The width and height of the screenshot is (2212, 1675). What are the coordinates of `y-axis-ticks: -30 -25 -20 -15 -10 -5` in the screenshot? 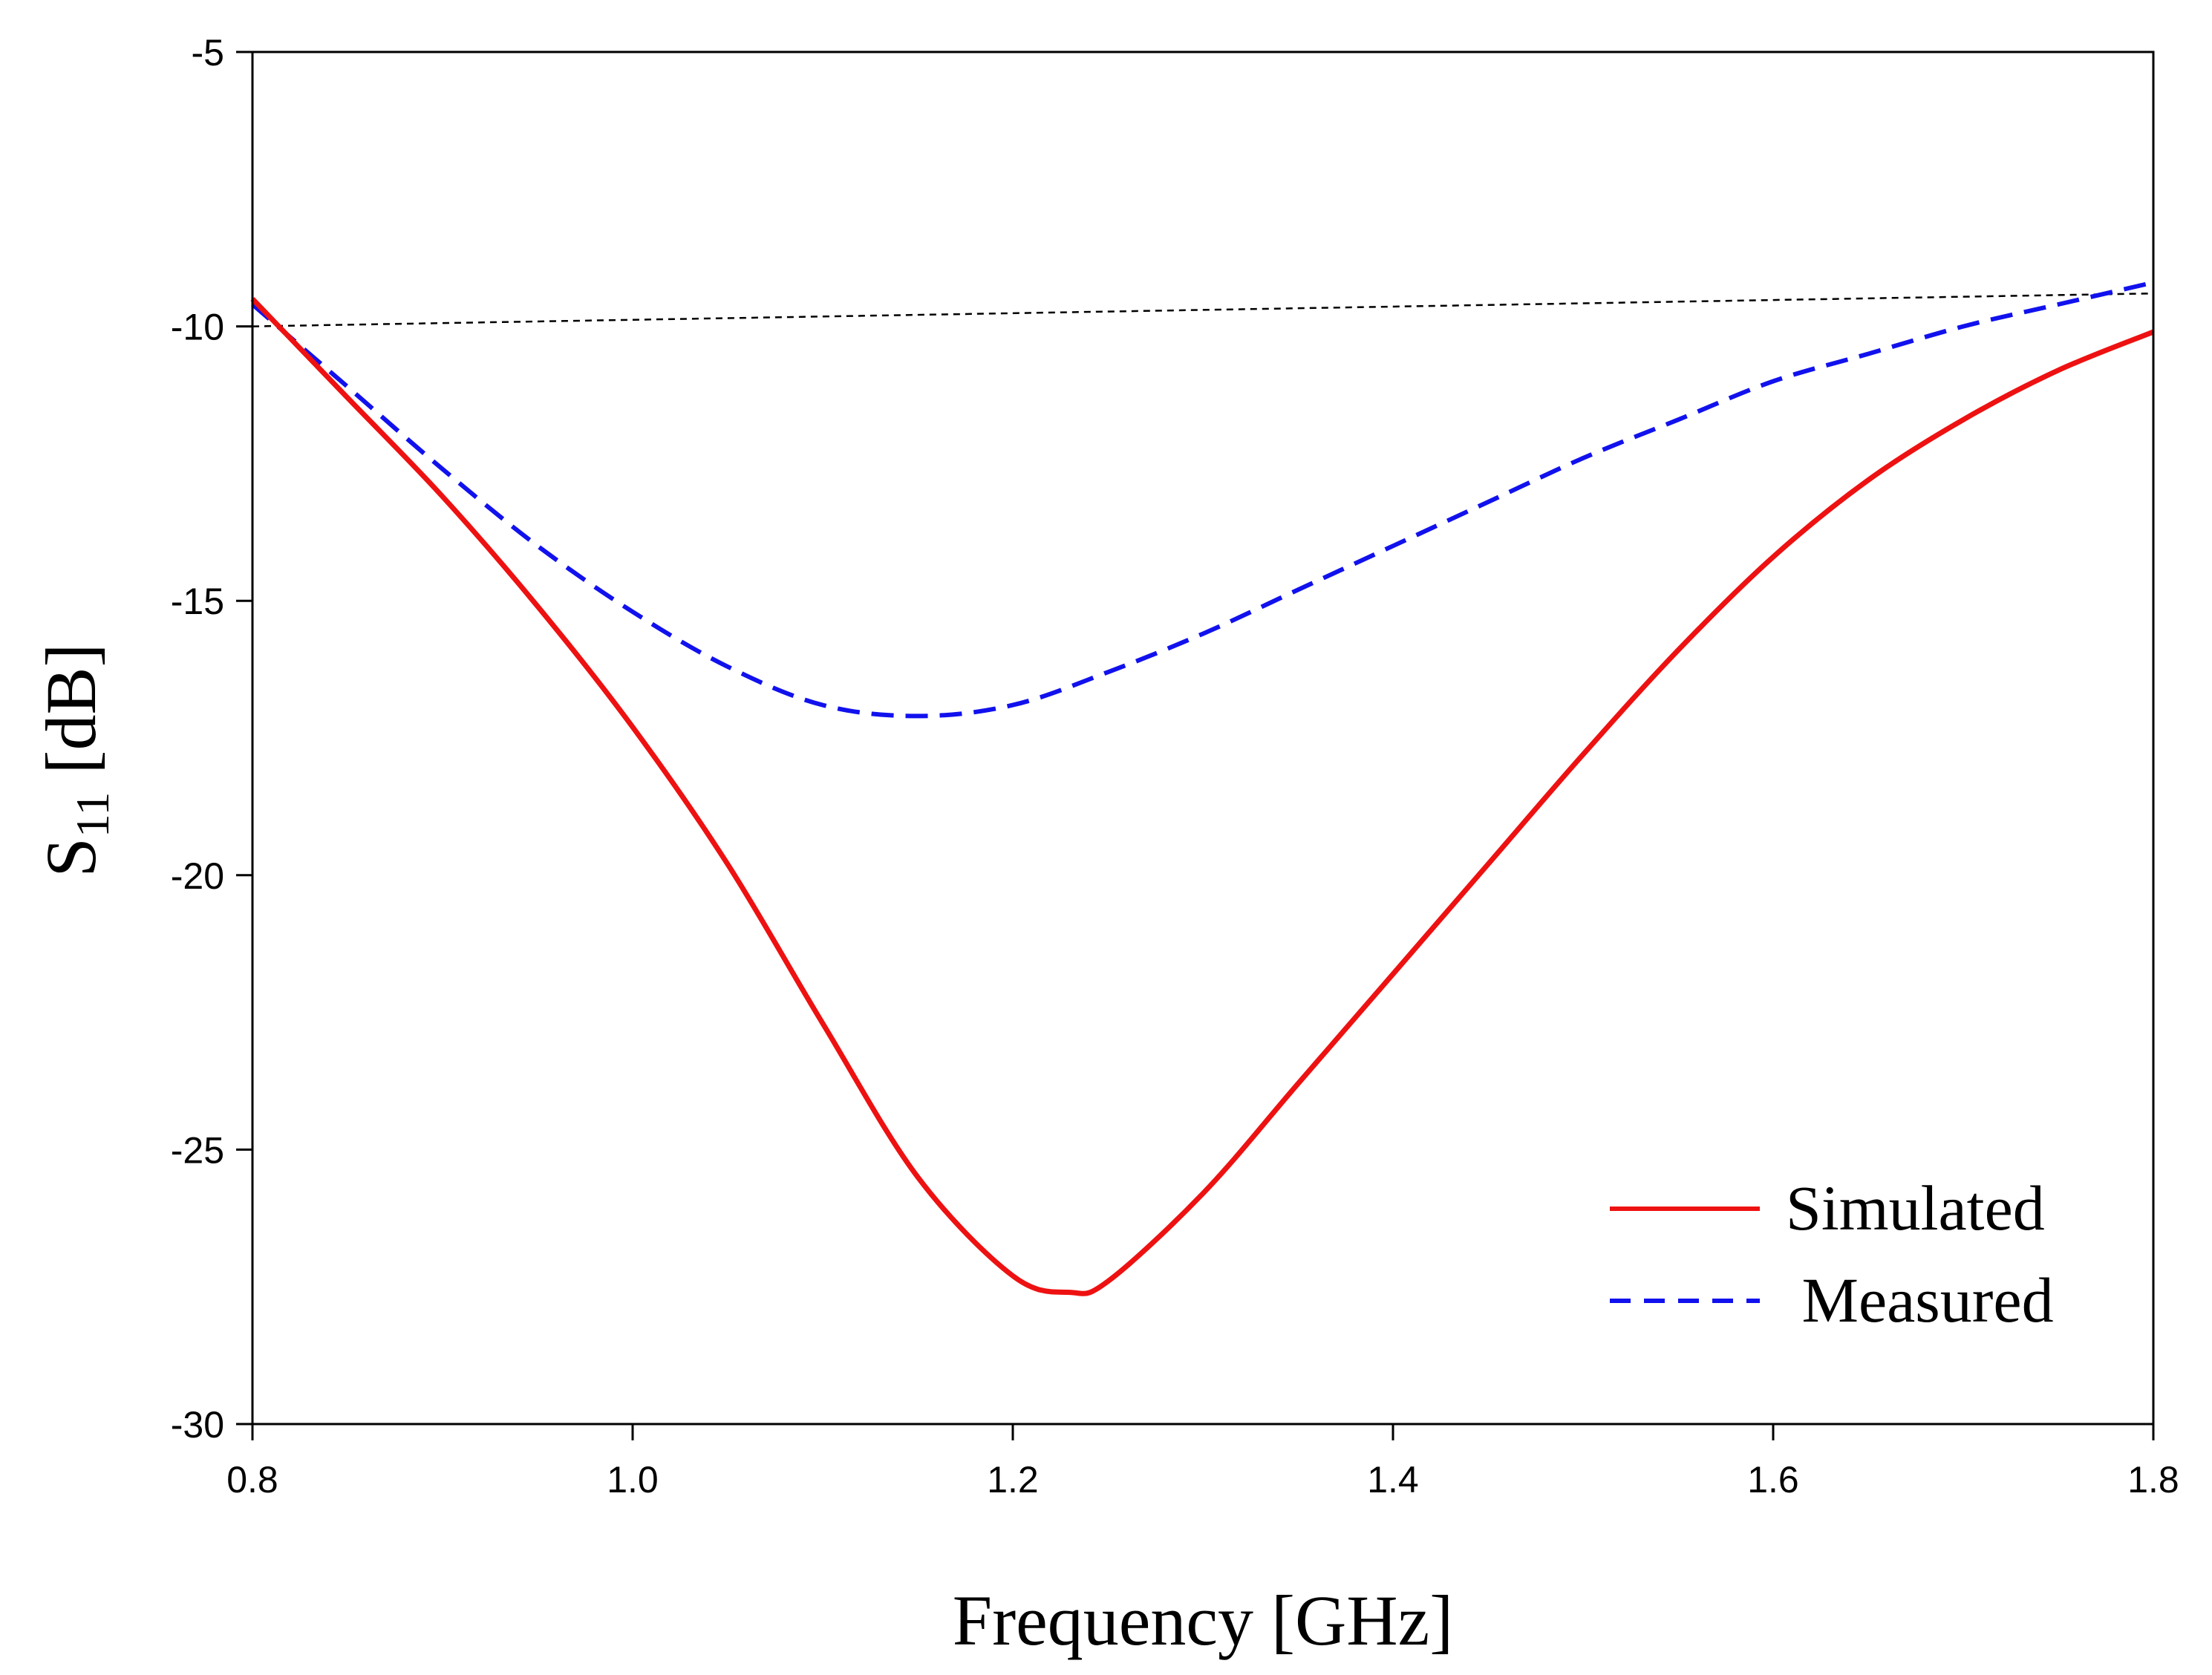 It's located at (211, 739).